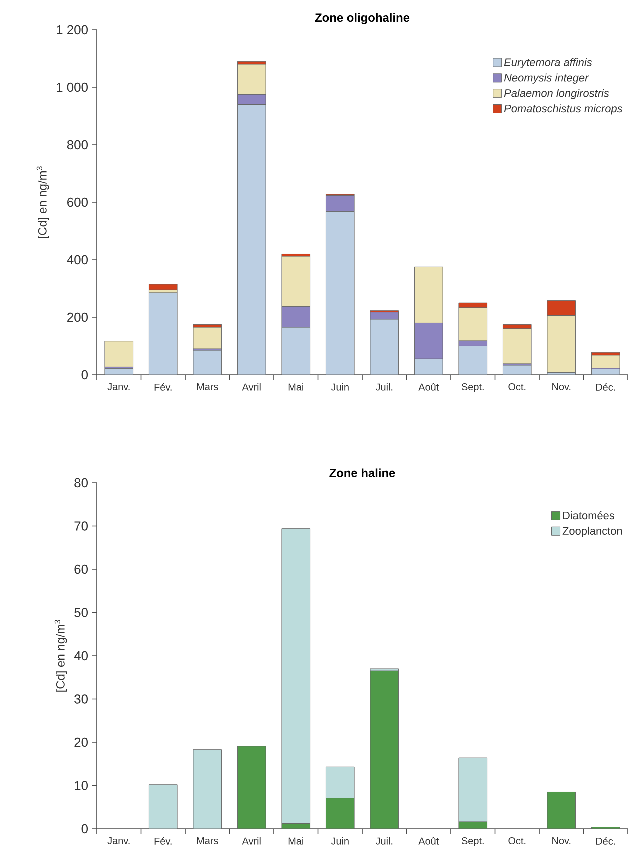  Describe the element at coordinates (563, 109) in the screenshot. I see `legend-label: Pomatoschistus microps` at that location.